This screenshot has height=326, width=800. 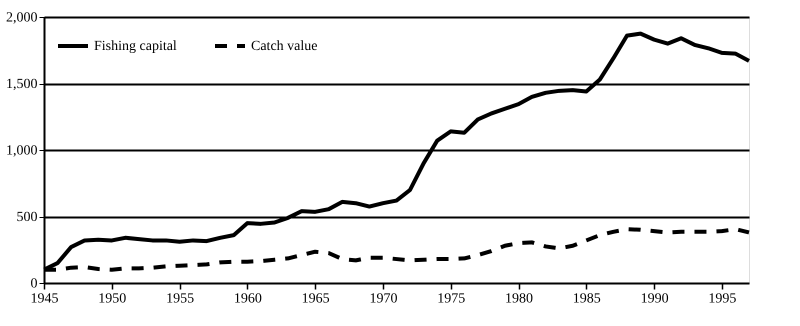 I want to click on x-tick-label: 1950, so click(x=112, y=299).